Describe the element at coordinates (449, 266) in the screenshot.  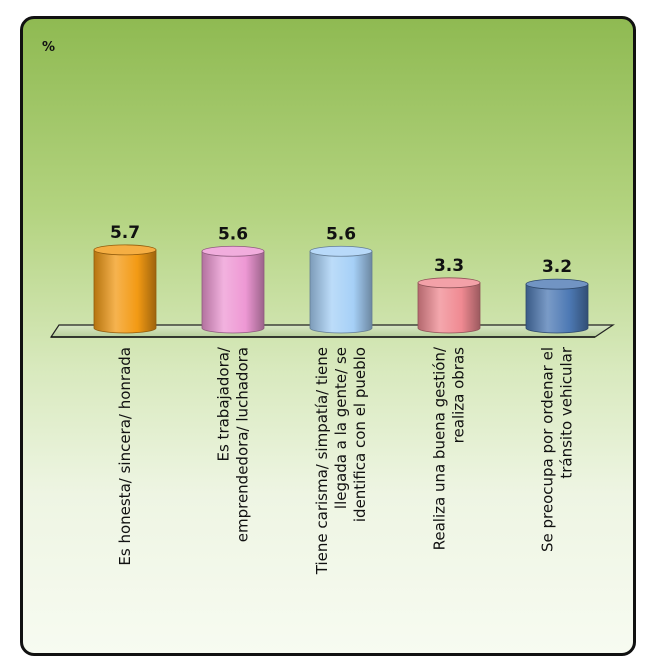
I see `value-label-4: 3.3` at that location.